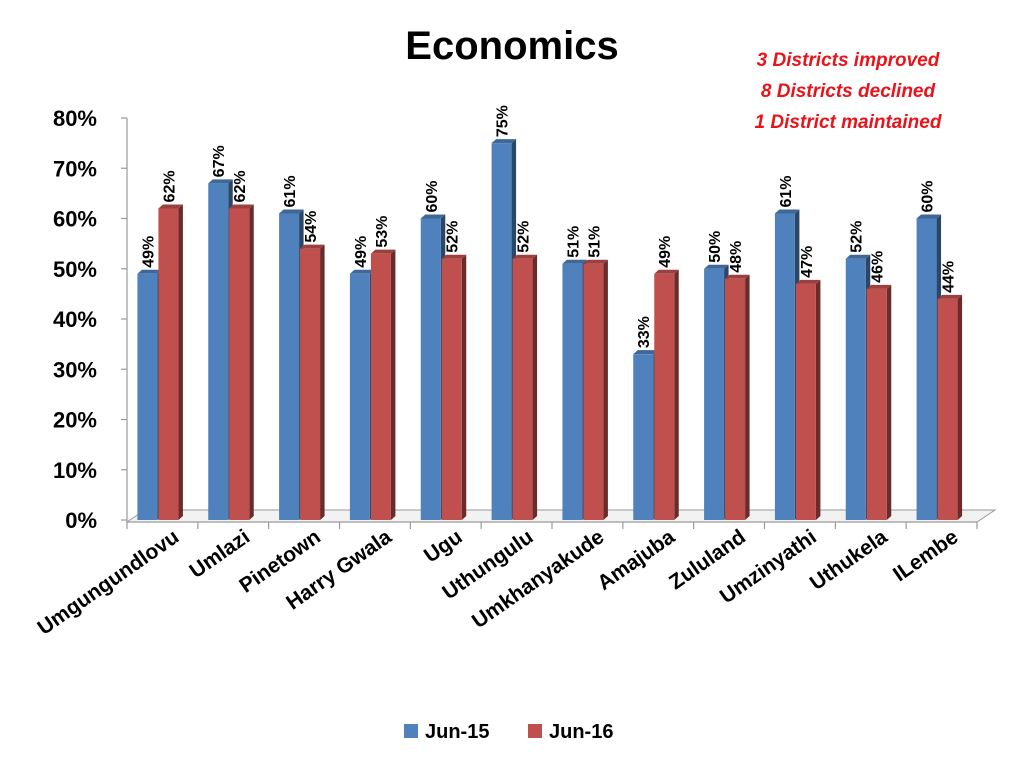 The width and height of the screenshot is (1024, 768). I want to click on bar-jun-16-ilembe, so click(950, 407).